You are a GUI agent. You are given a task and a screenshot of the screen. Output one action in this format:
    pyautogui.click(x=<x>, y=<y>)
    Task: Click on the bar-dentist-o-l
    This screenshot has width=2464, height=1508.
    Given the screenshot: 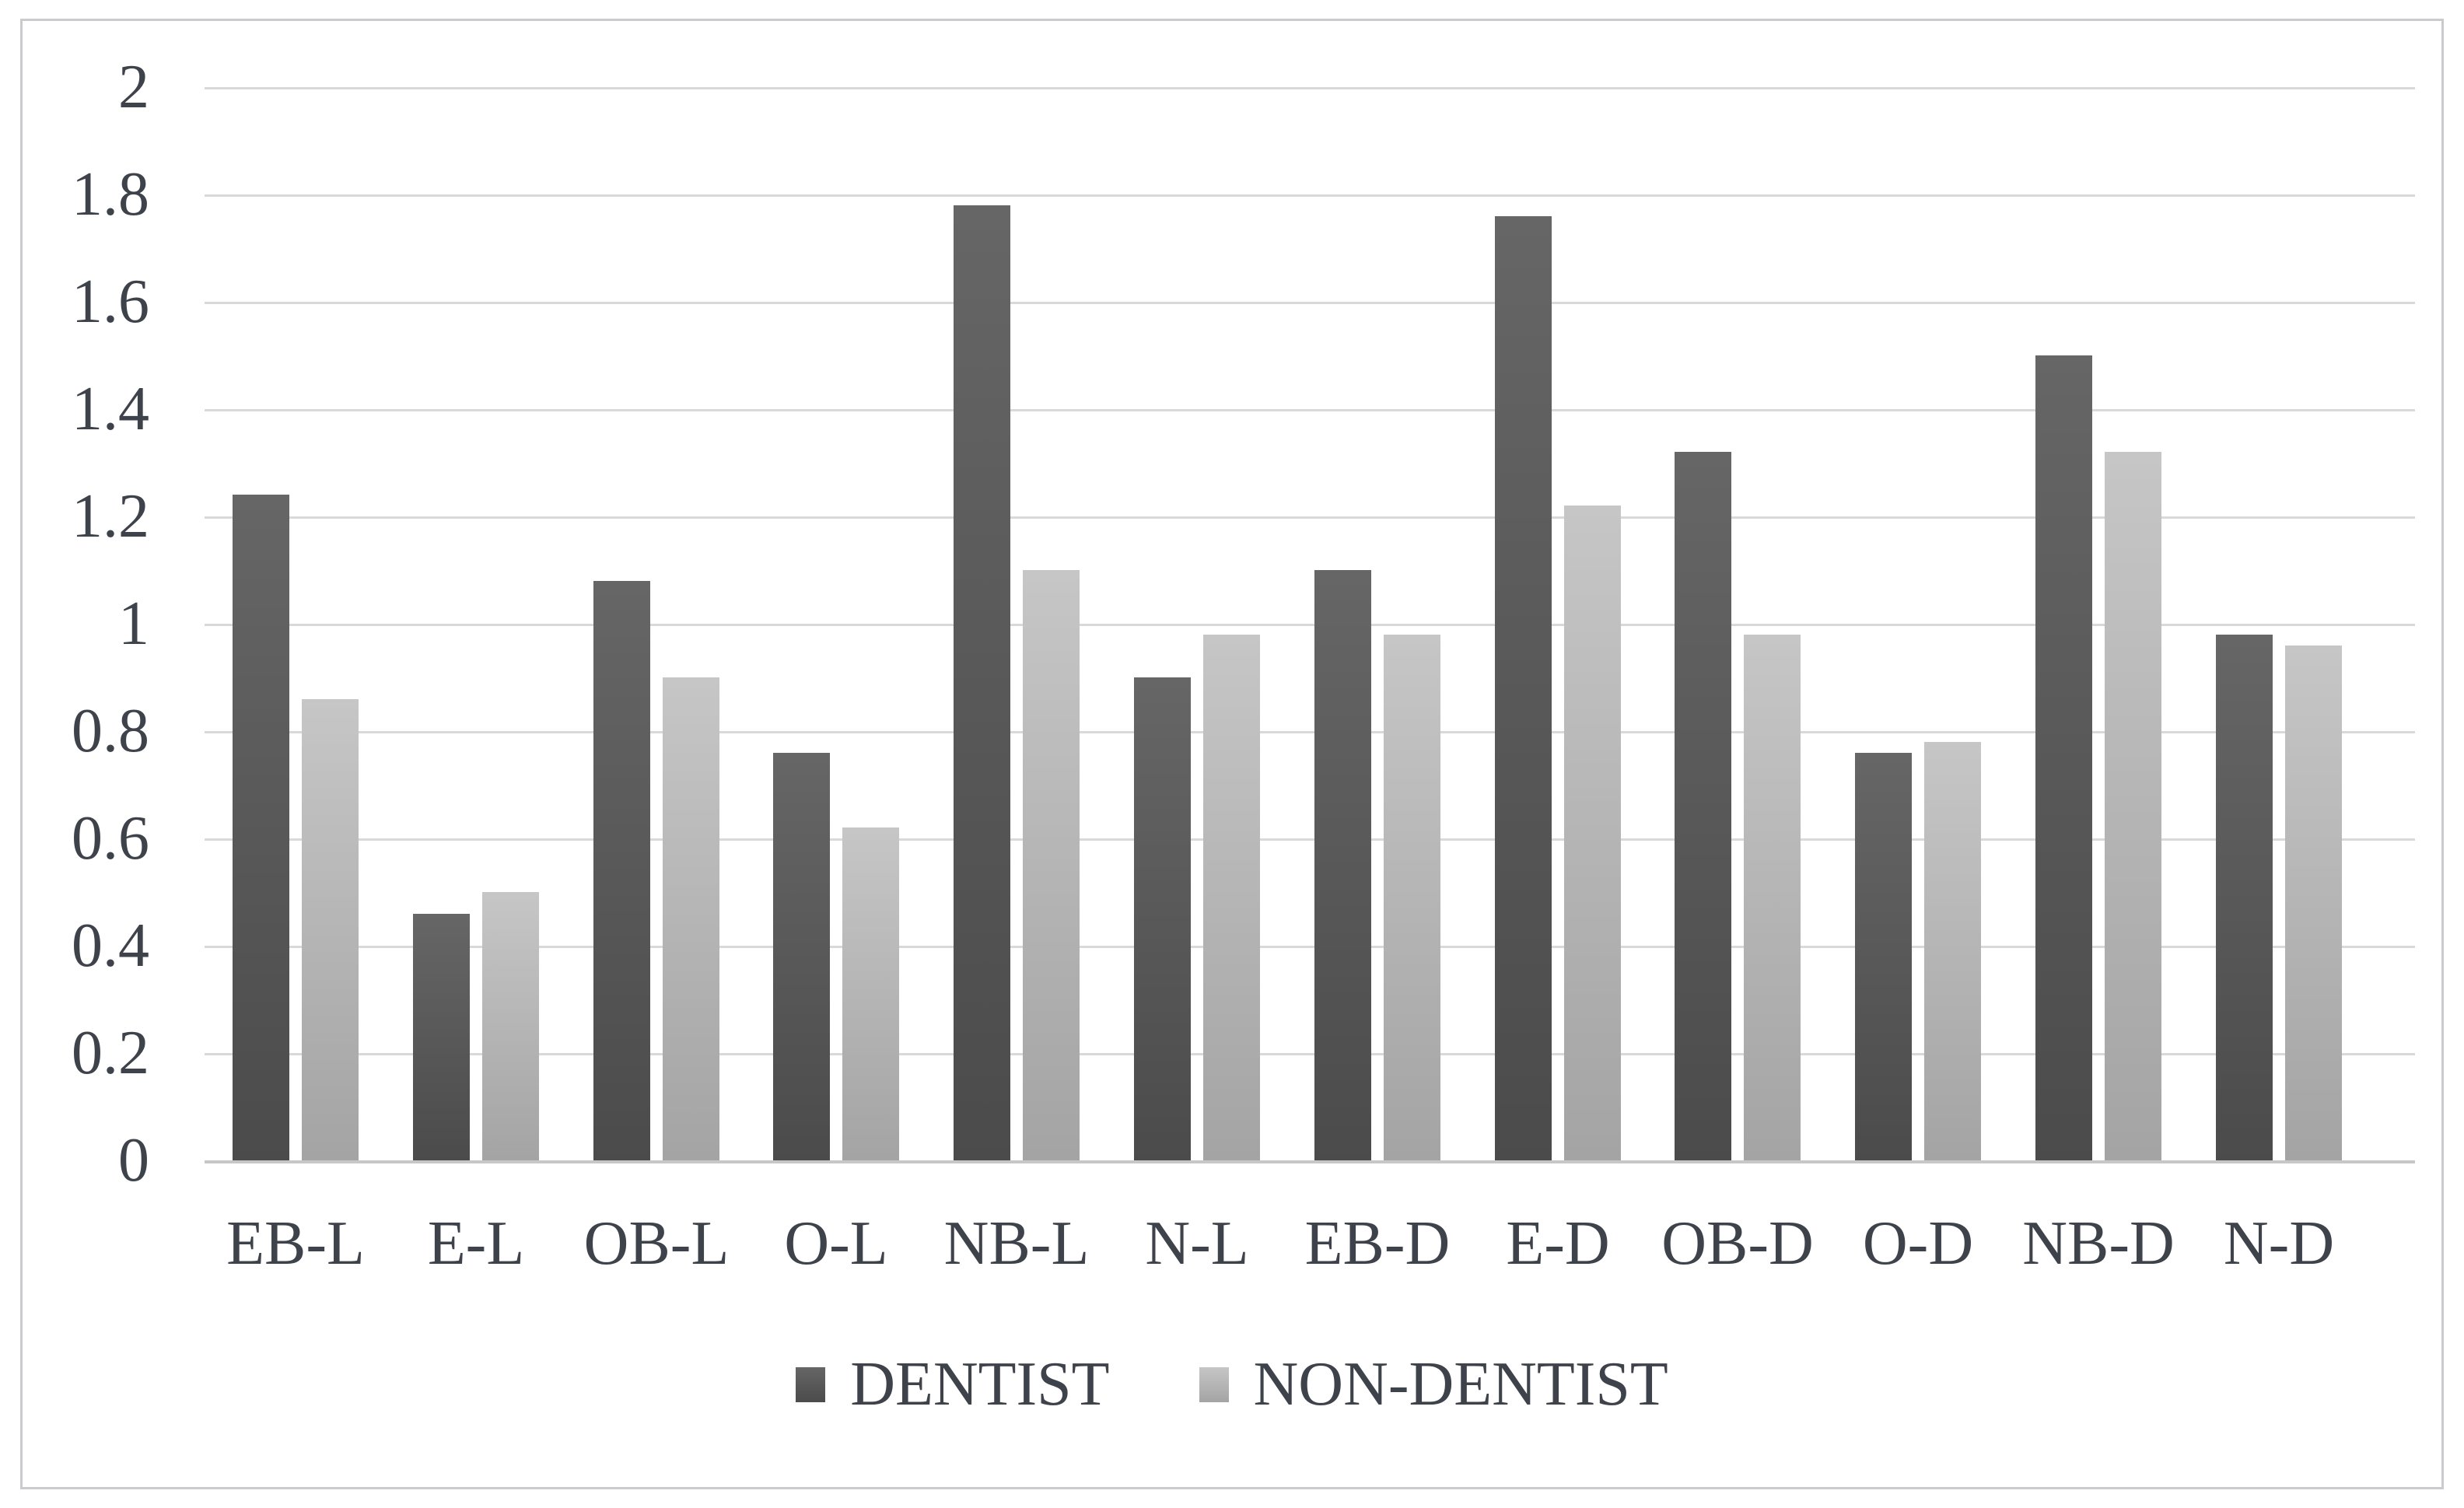 What is the action you would take?
    pyautogui.click(x=801, y=956)
    